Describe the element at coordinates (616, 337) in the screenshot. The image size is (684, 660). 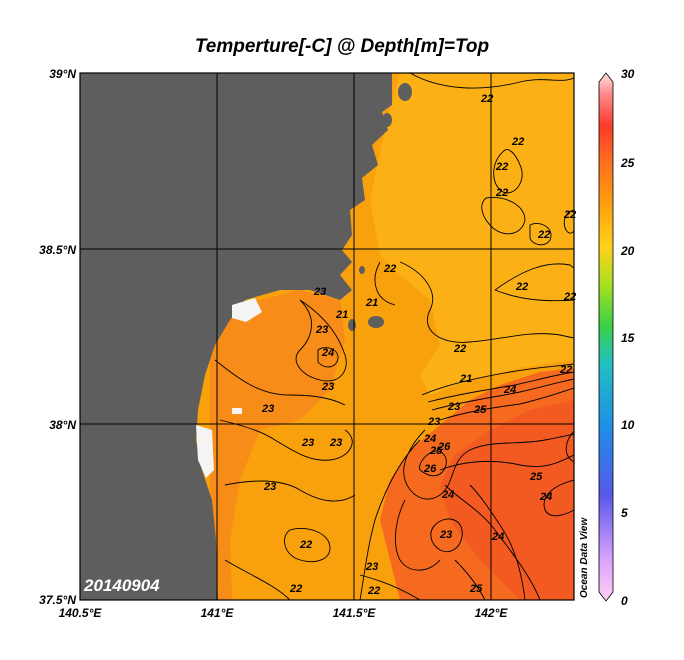
I see `colorbar: 30 25 20 15 10 5 0` at that location.